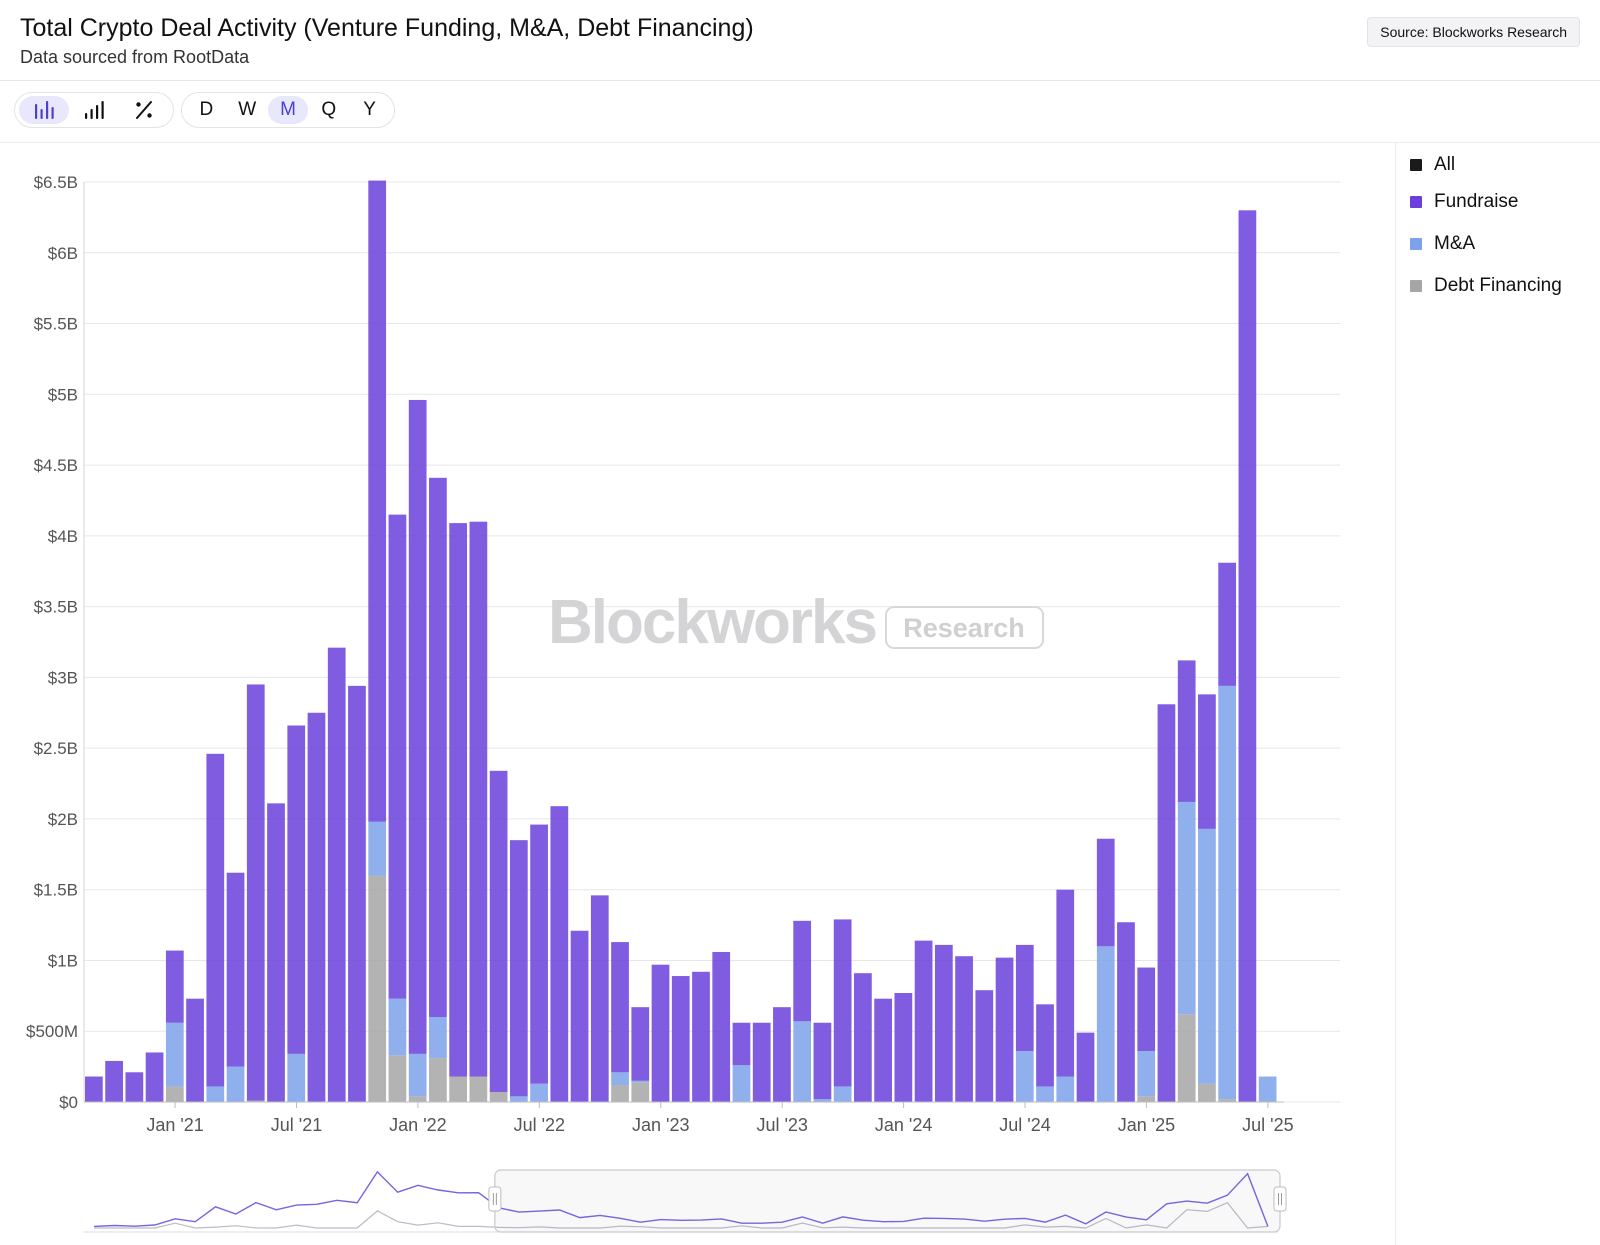  What do you see at coordinates (438, 1038) in the screenshot?
I see `bar-m-a-2022-02: M&A 2022-02: 290000000` at bounding box center [438, 1038].